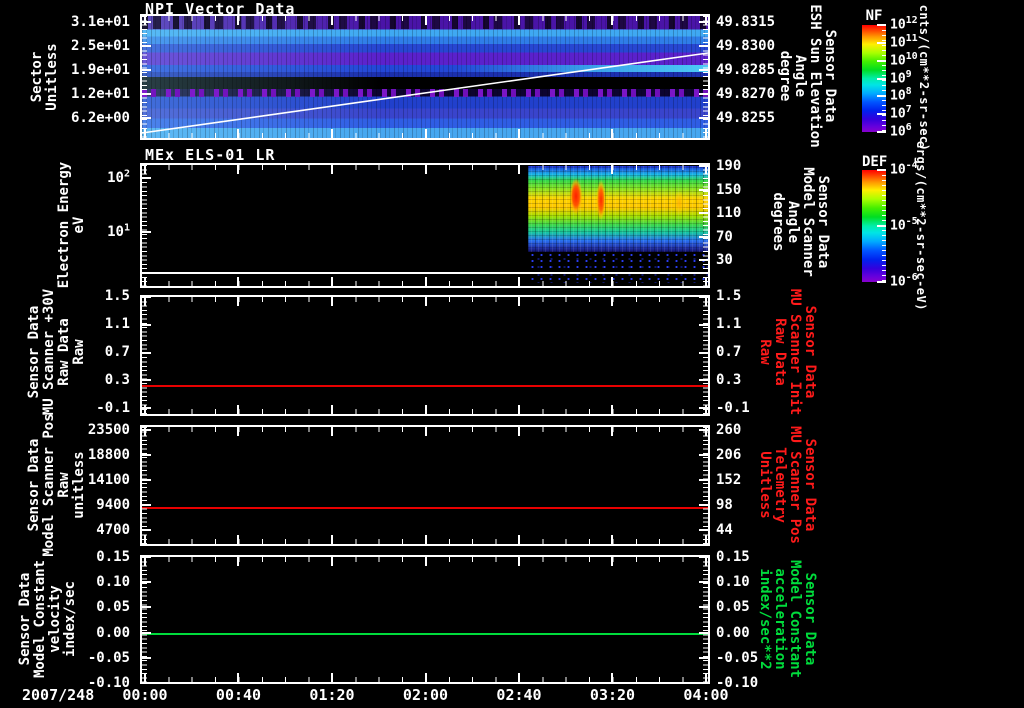 This screenshot has height=708, width=1024. Describe the element at coordinates (874, 226) in the screenshot. I see `def-colorbar` at that location.